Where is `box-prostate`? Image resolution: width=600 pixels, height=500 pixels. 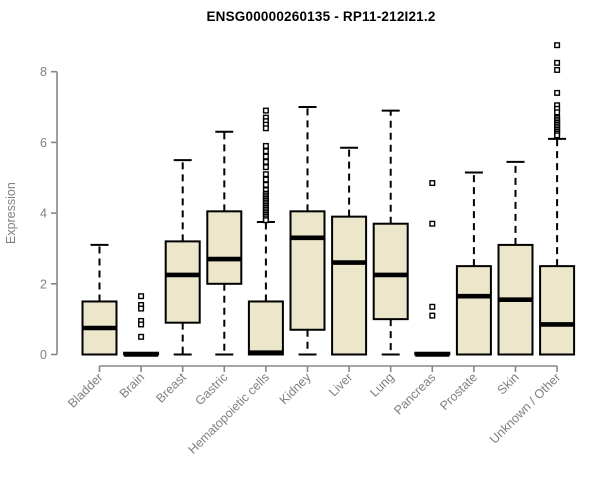 box-prostate is located at coordinates (473, 310).